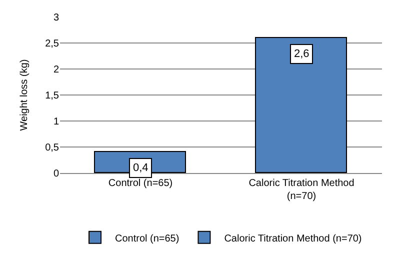 This screenshot has height=264, width=410. Describe the element at coordinates (52, 148) in the screenshot. I see `y-tick-label: 0,5` at that location.